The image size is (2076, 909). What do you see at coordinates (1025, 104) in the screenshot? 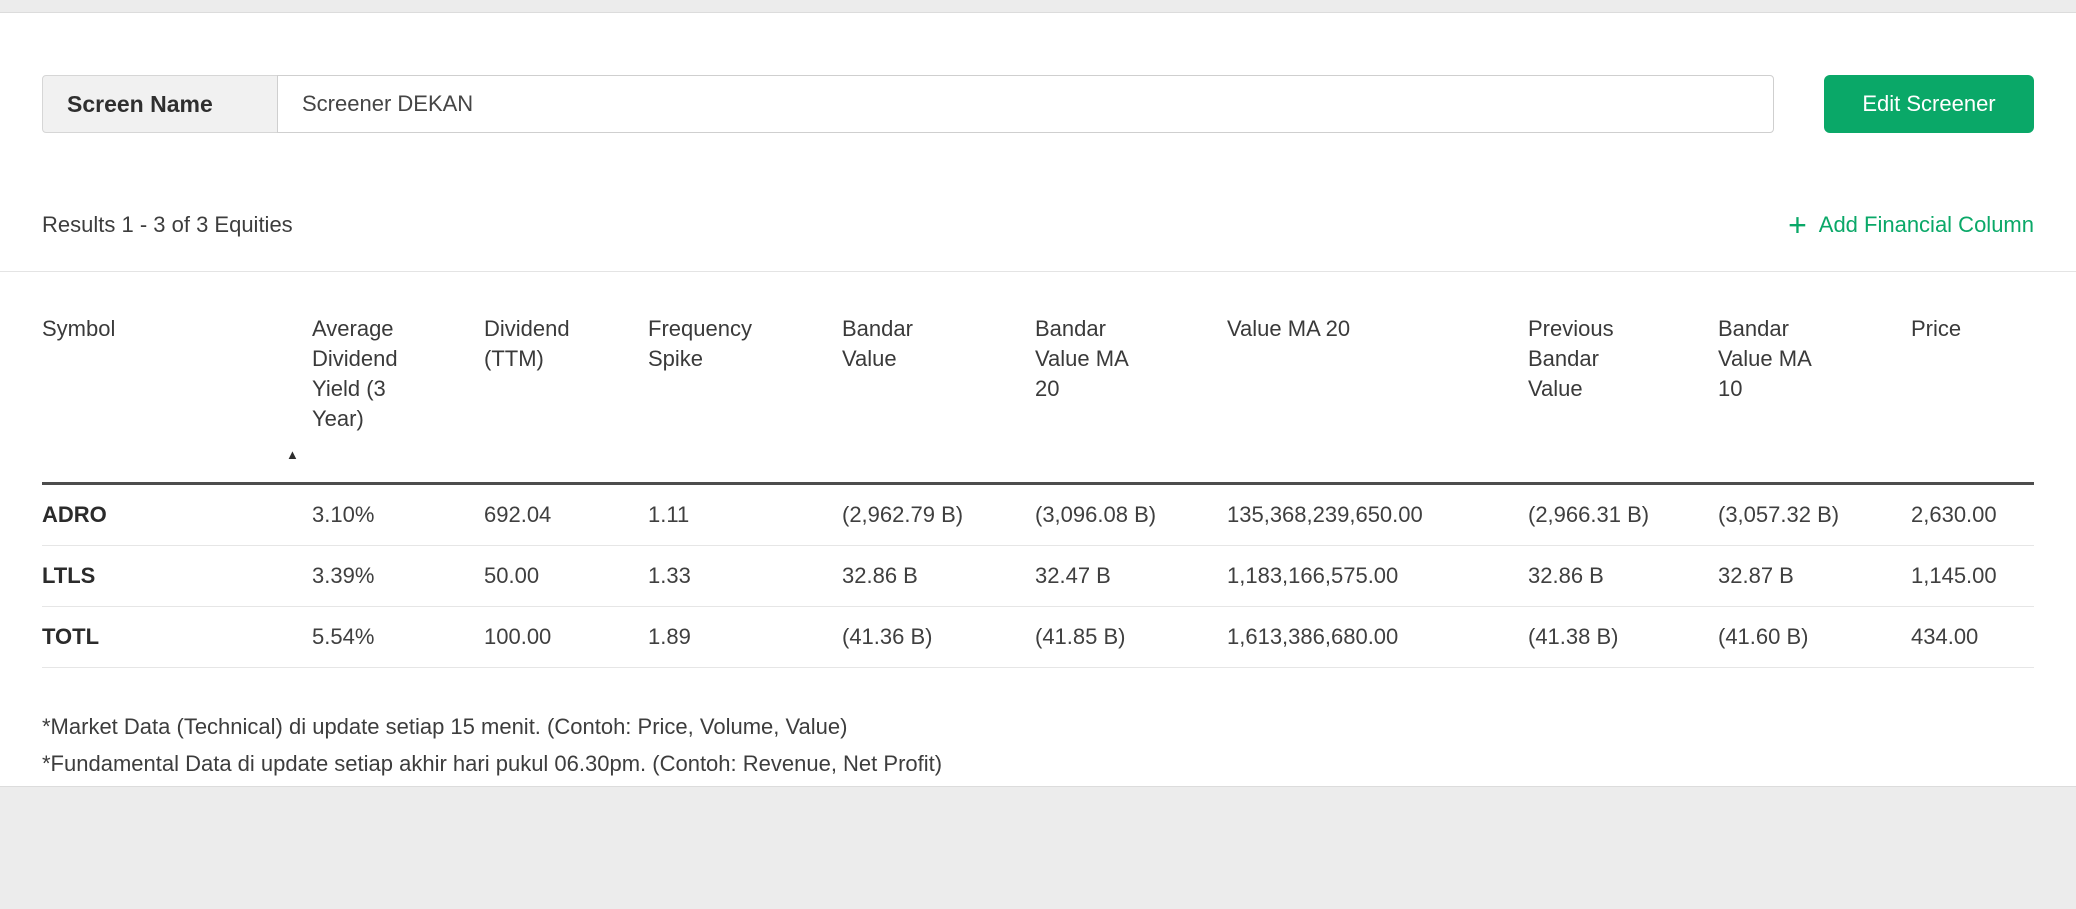
I see `screen-name-input` at bounding box center [1025, 104].